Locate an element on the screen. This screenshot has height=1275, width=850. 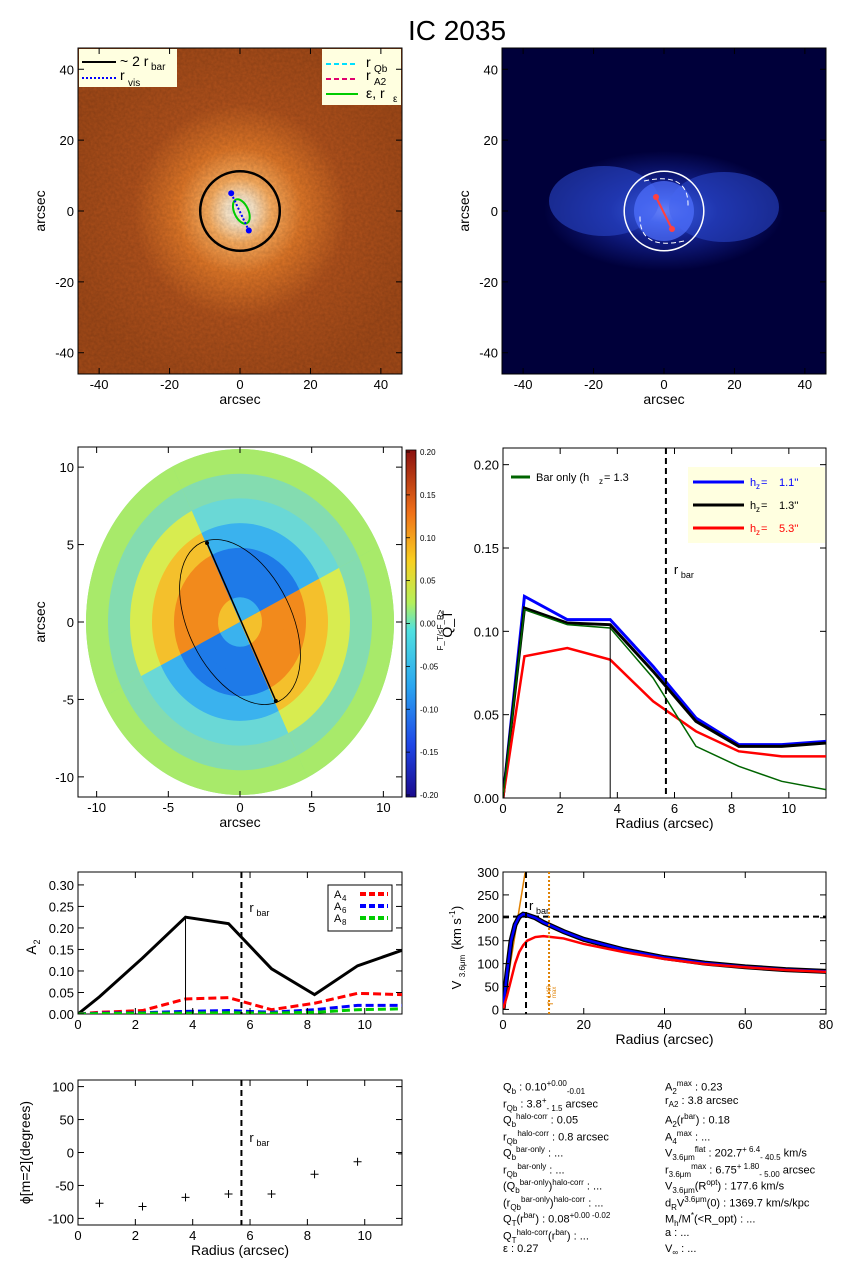
stat-text: : 0.27 is located at coordinates (523, 1249).